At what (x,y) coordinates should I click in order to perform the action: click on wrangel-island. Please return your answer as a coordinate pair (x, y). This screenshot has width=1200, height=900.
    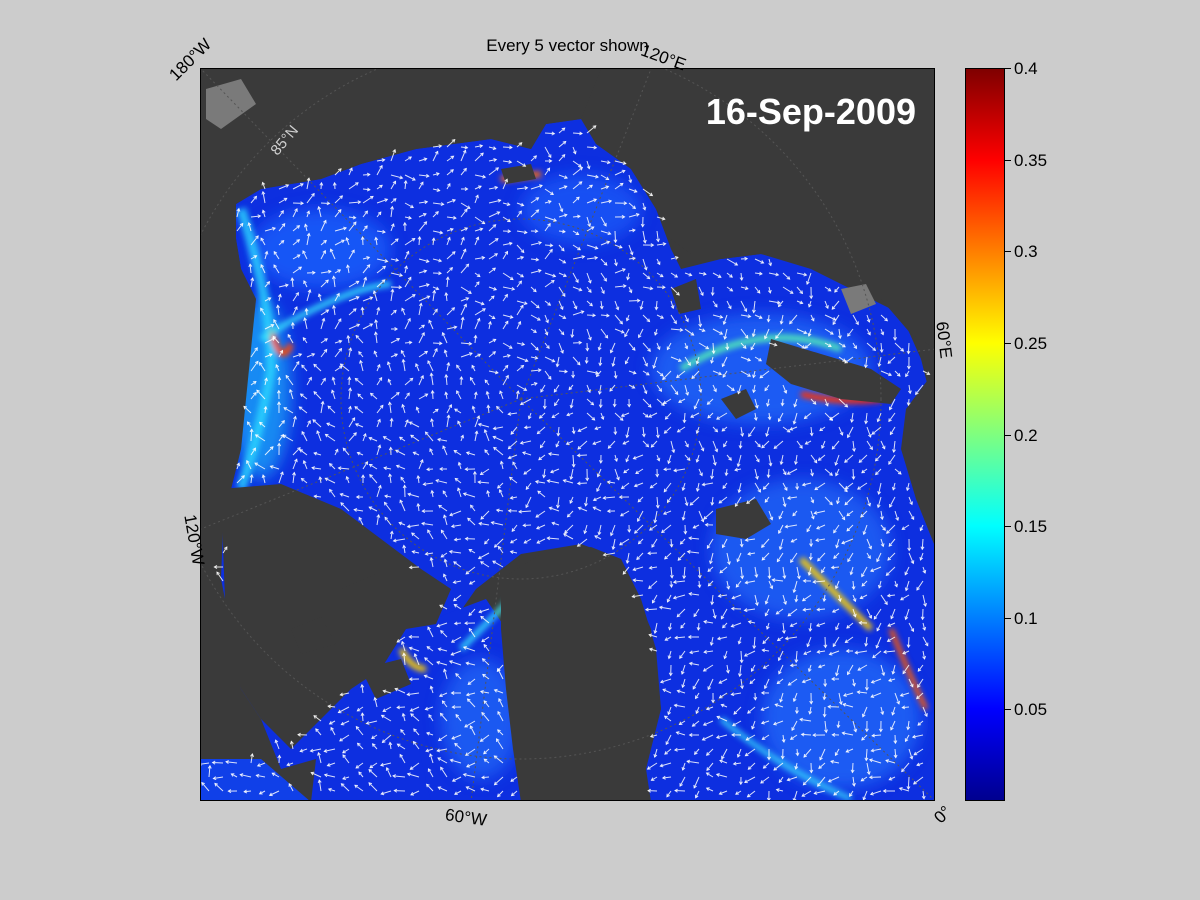
    Looking at the image, I should click on (518, 174).